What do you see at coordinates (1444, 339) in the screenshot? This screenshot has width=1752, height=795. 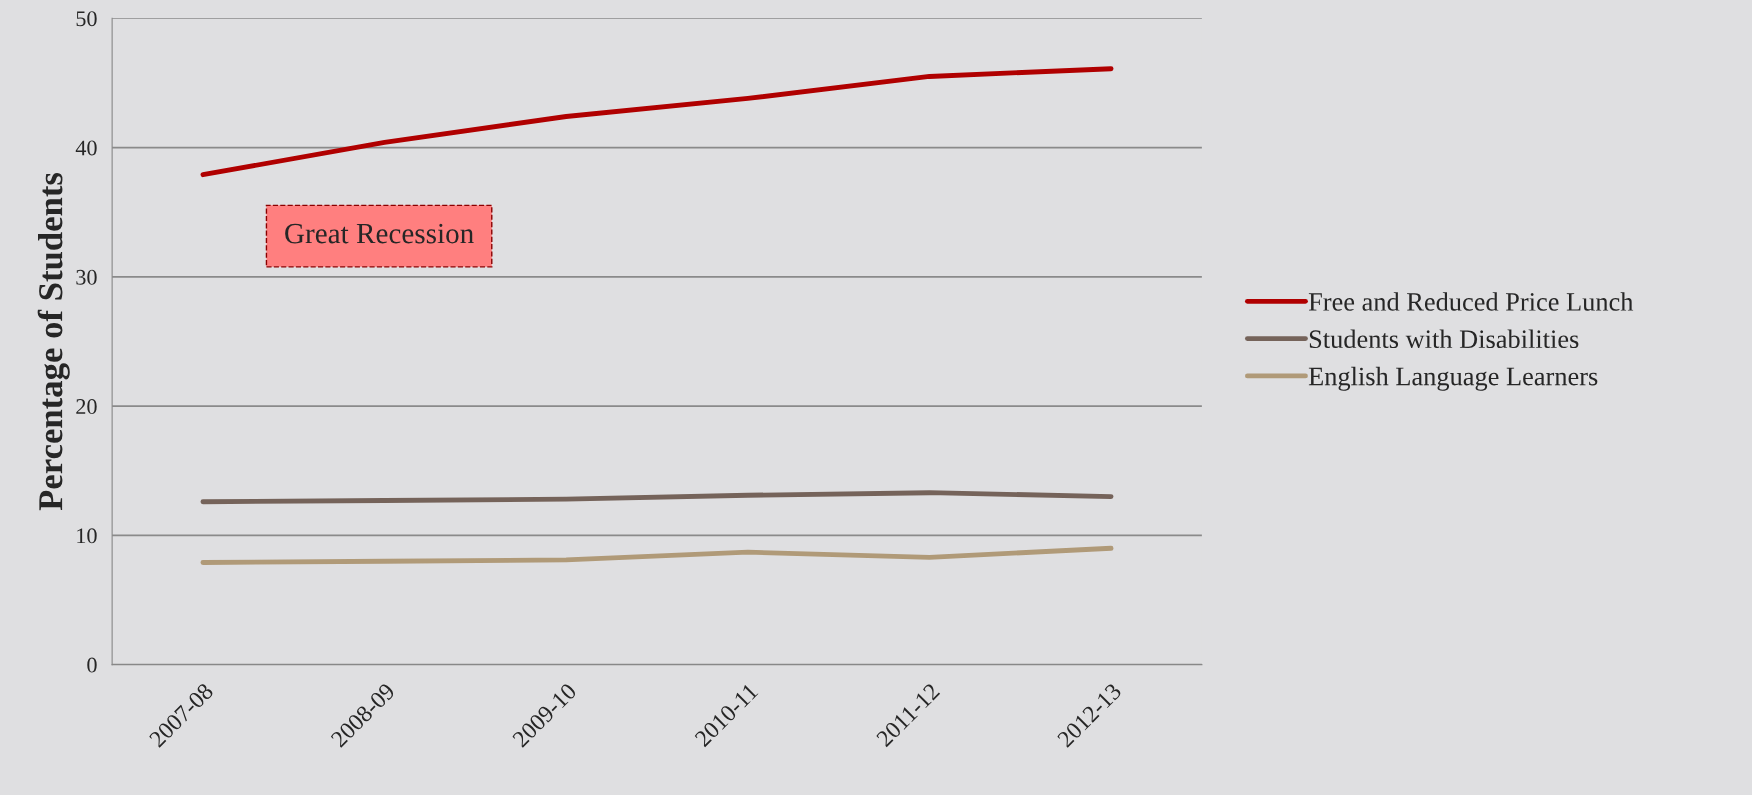 I see `legend-label: Students with Disabilities` at bounding box center [1444, 339].